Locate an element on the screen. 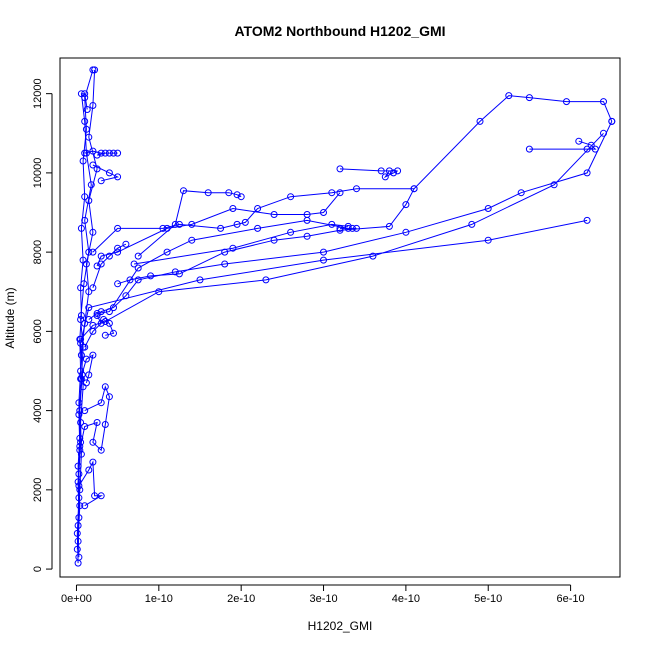 Image resolution: width=650 pixels, height=650 pixels. y-tick-label: 12000 is located at coordinates (38, 93).